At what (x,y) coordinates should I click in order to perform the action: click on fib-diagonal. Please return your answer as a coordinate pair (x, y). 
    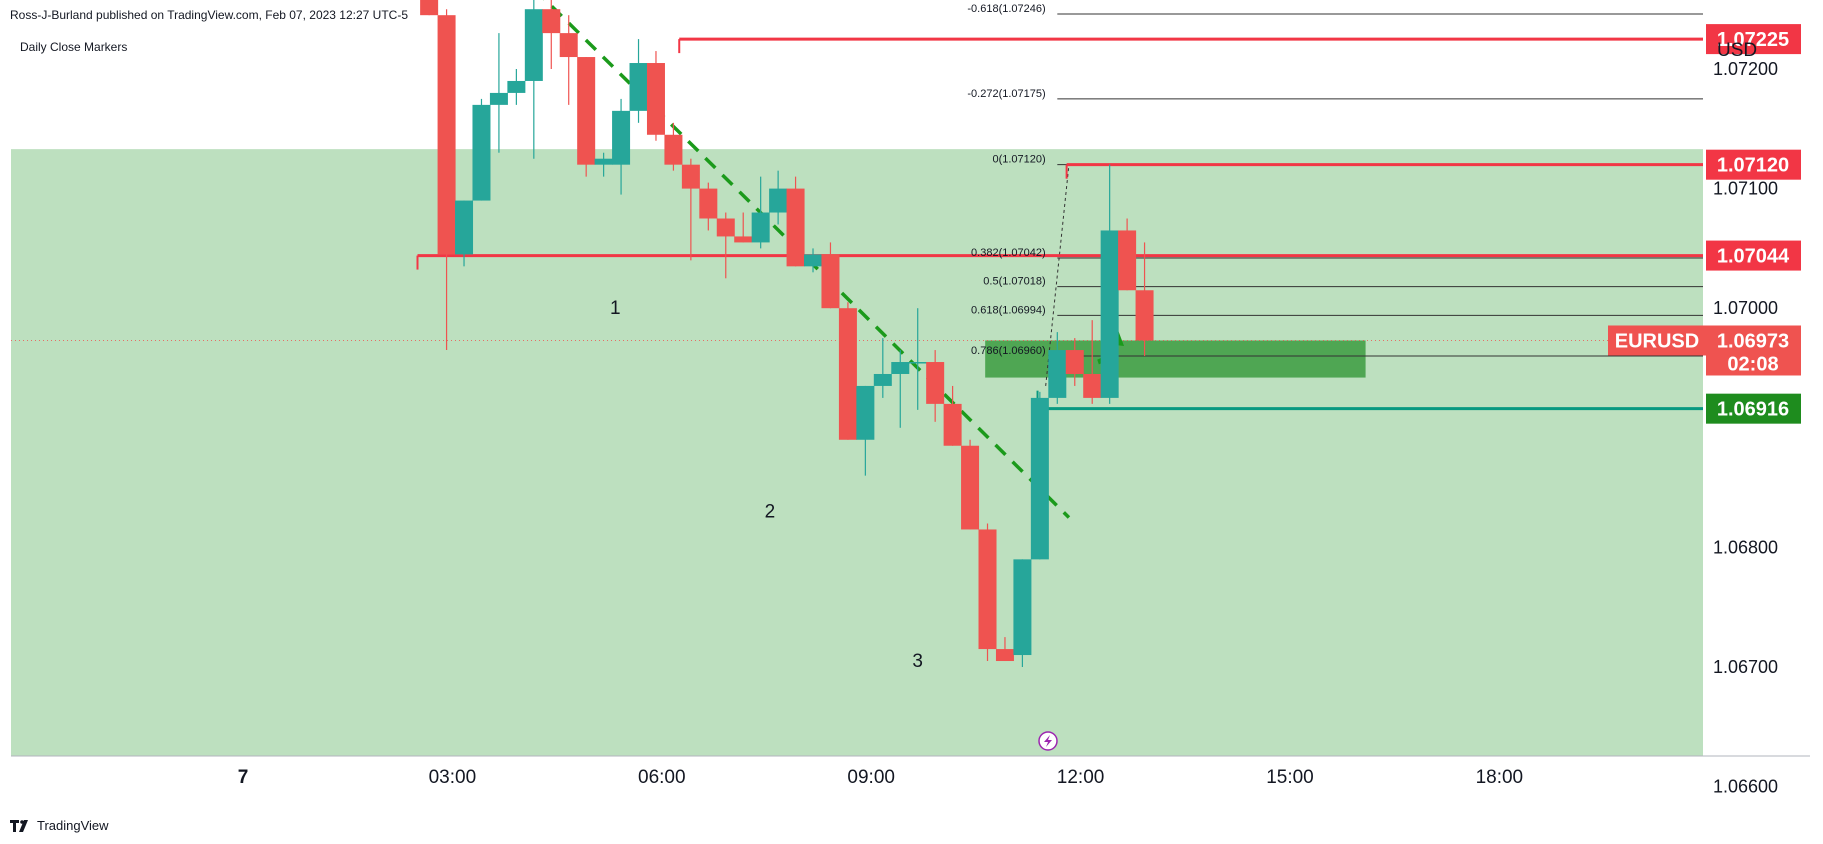
    Looking at the image, I should click on (1057, 275).